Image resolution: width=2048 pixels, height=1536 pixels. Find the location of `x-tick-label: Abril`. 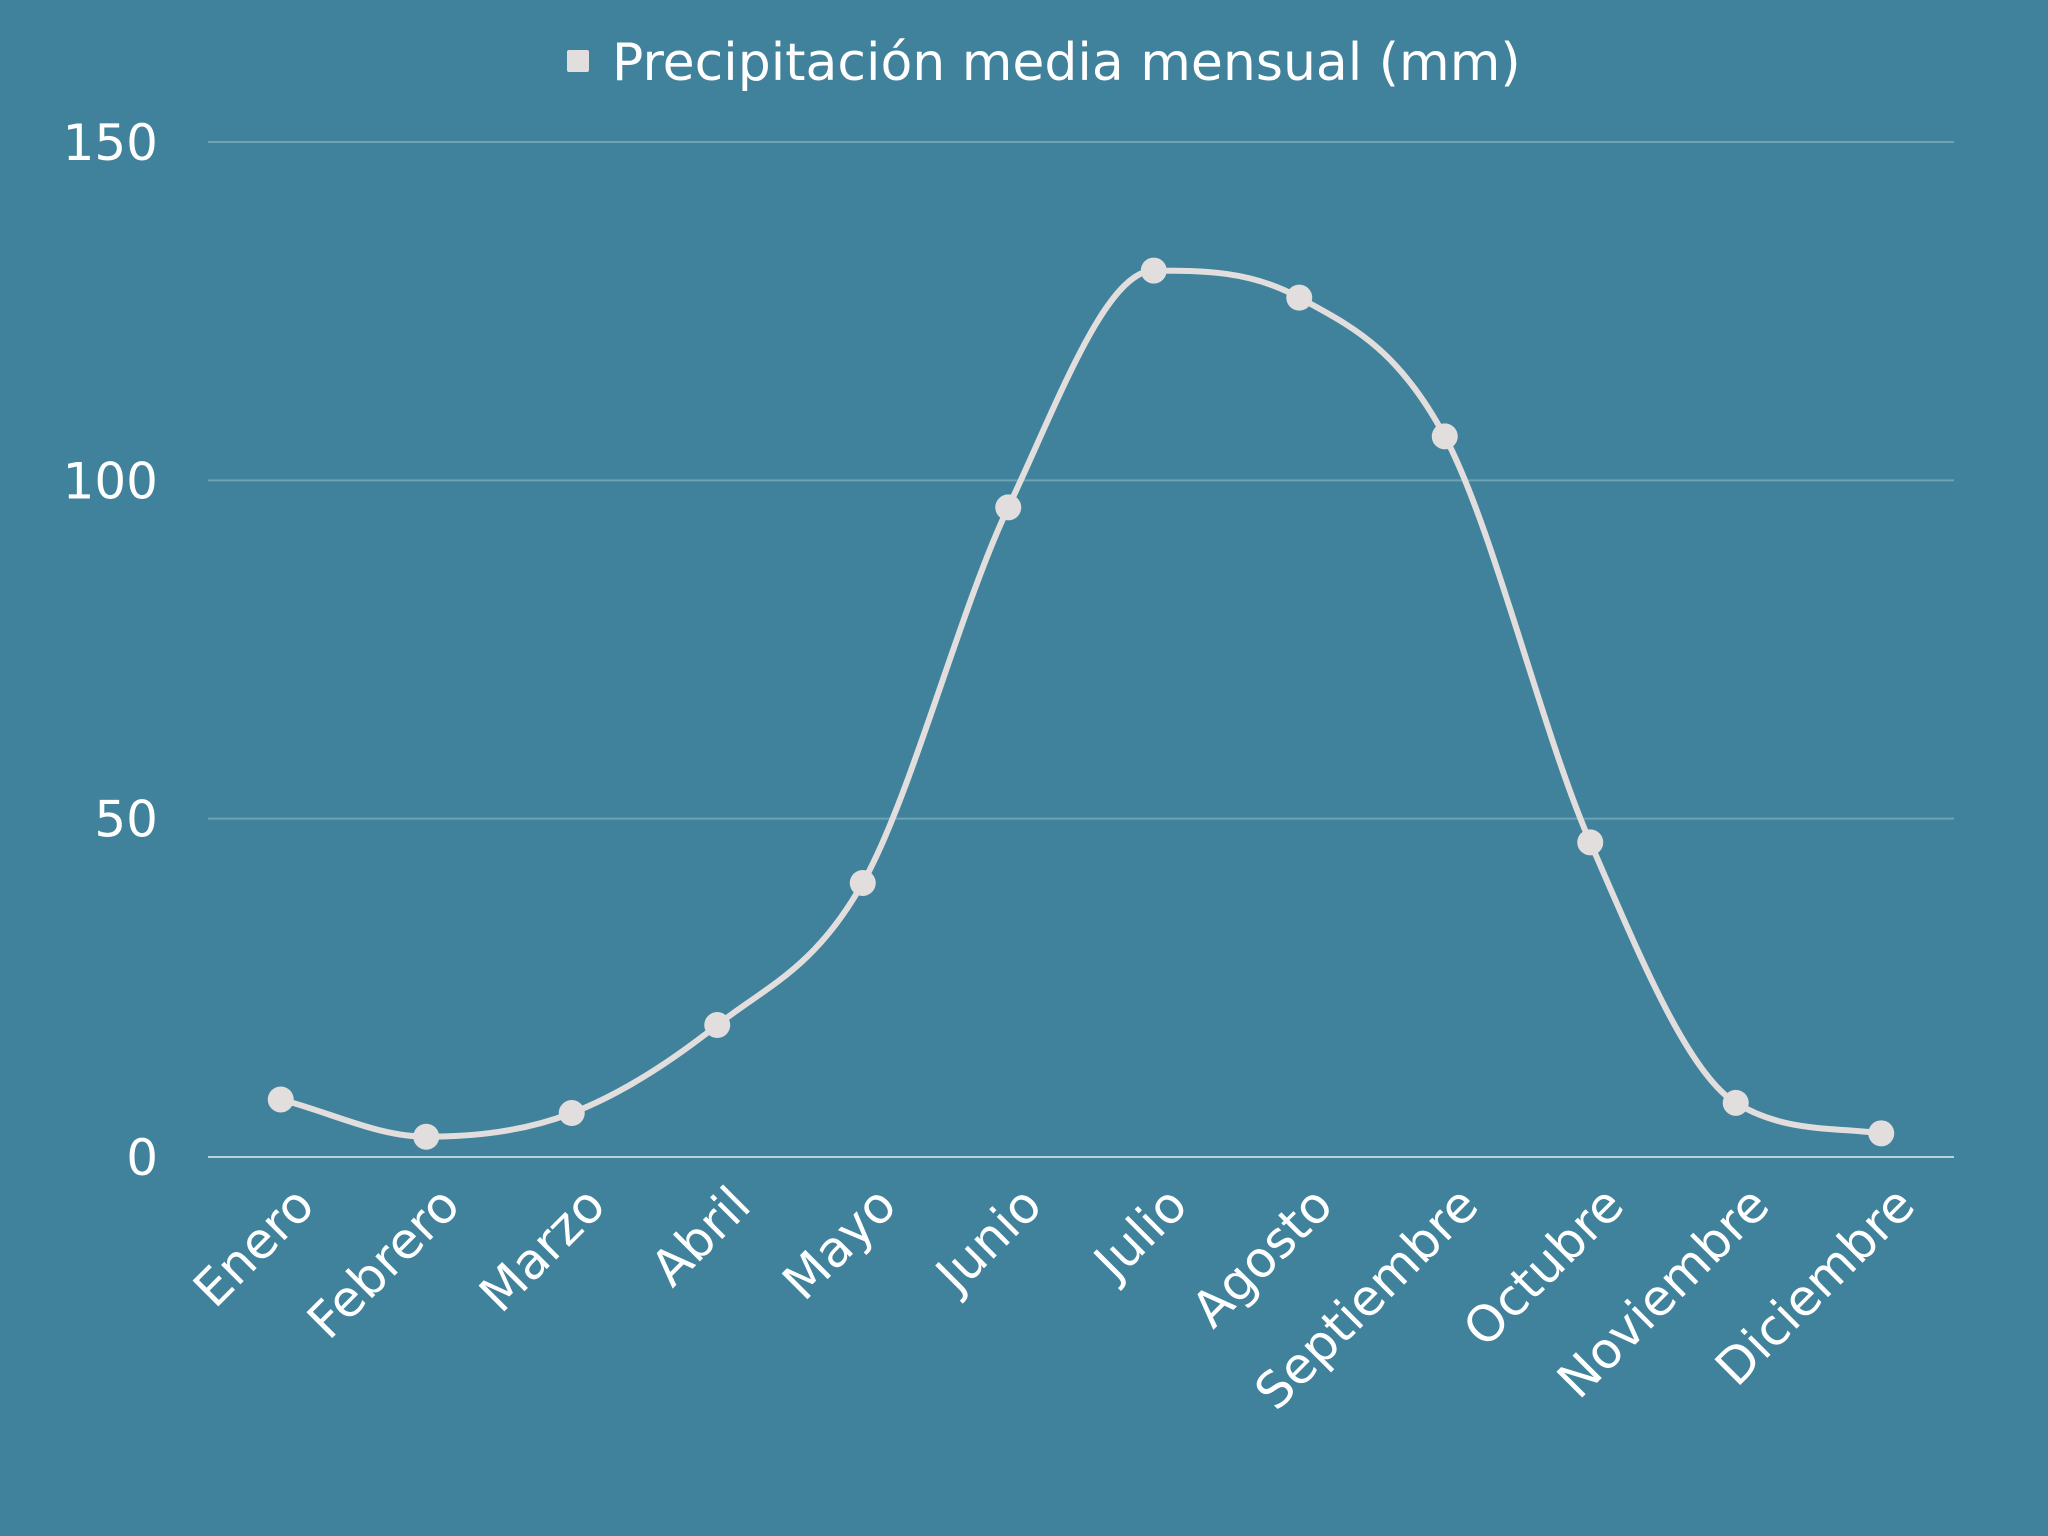

x-tick-label: Abril is located at coordinates (701, 1236).